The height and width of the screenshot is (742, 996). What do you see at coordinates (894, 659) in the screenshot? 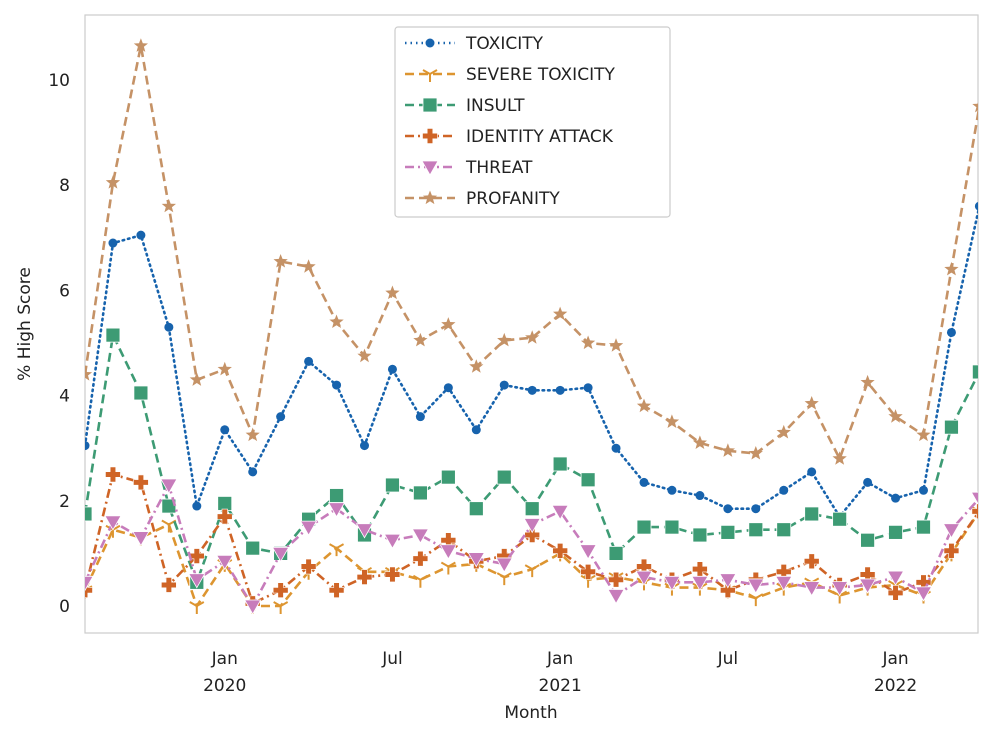
I see `x-tick-label: Jan` at bounding box center [894, 659].